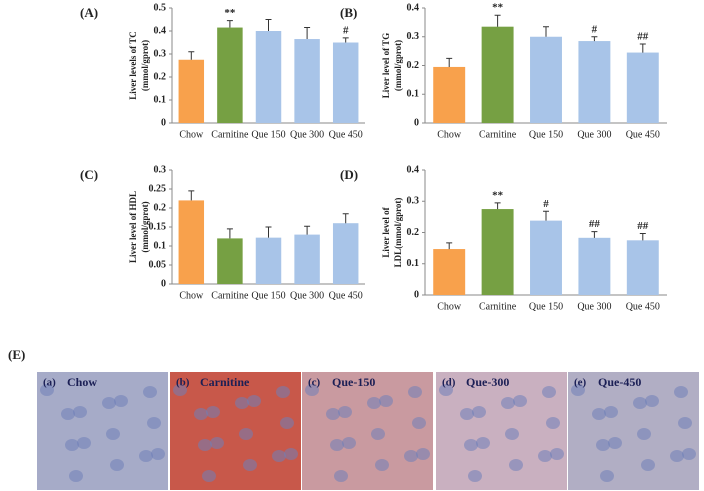 The image size is (704, 491). Describe the element at coordinates (367, 431) in the screenshot. I see `micrograph: (c) Que-150` at that location.